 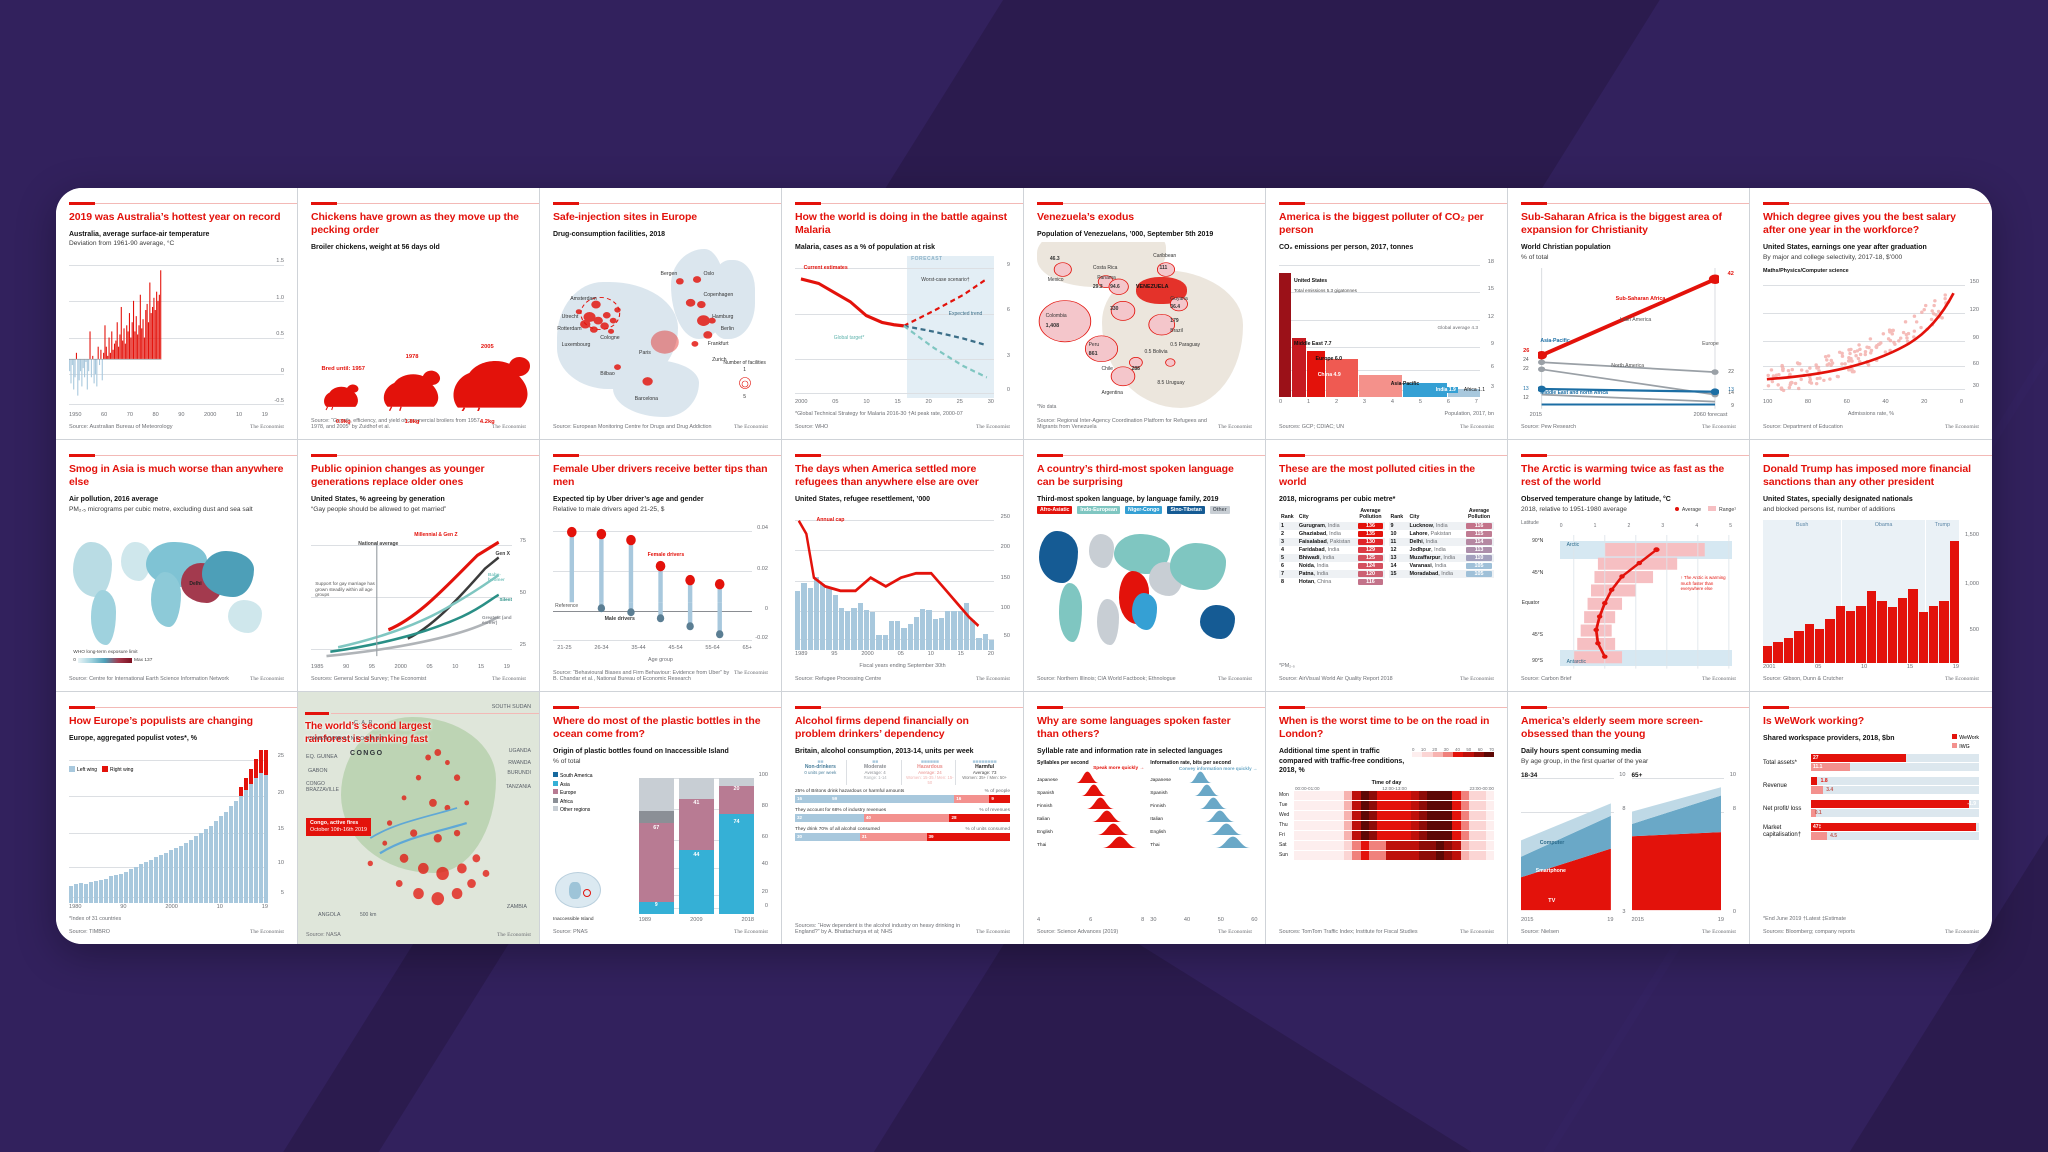 What do you see at coordinates (1628, 679) in the screenshot?
I see `card-footer: Source: Carbon Brief The Economist` at bounding box center [1628, 679].